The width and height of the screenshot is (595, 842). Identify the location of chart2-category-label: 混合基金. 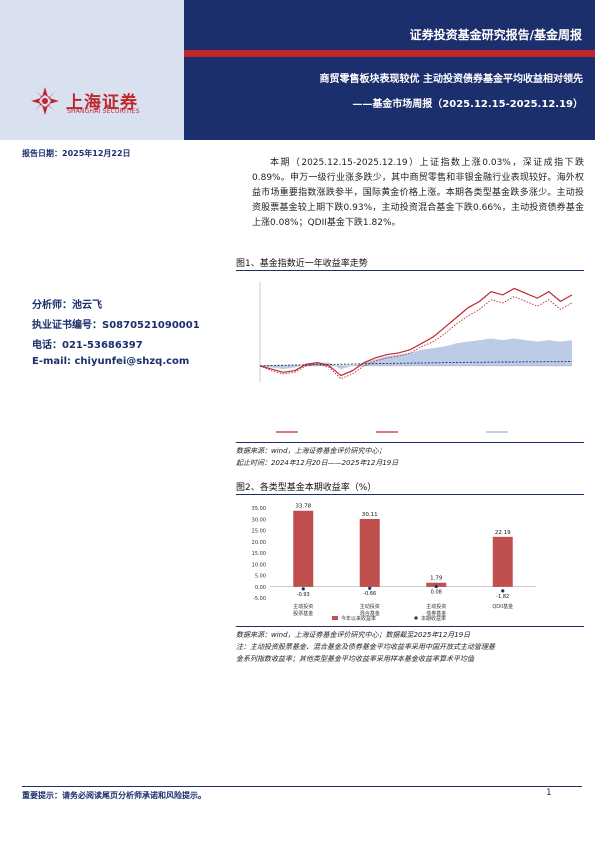
(370, 613).